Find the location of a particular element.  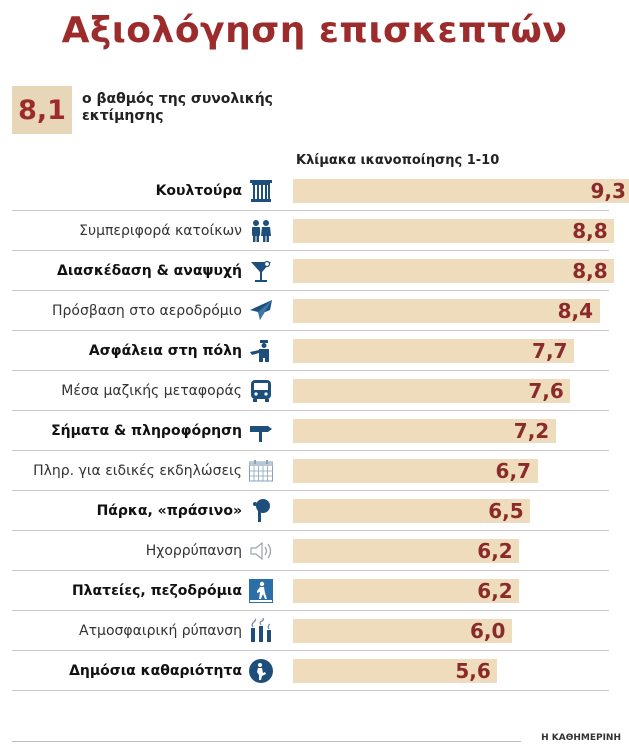

chart-row: Διασκέδαση & αναψυχή 8,8 is located at coordinates (314, 271).